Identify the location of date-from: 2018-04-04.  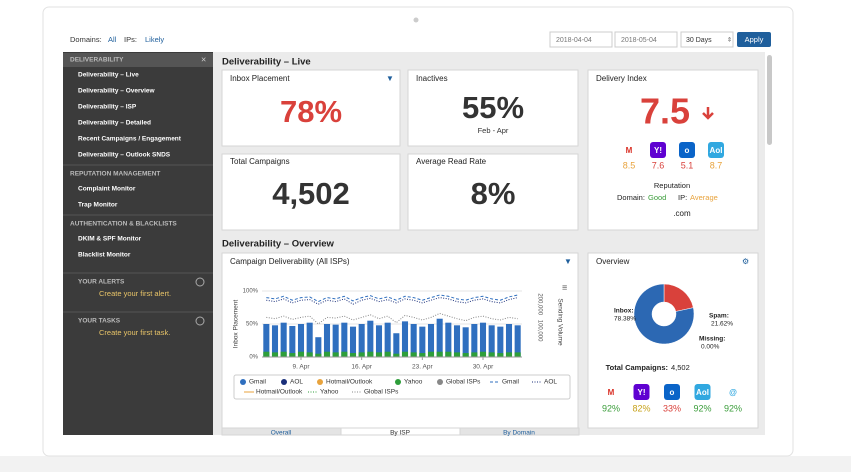
(574, 40).